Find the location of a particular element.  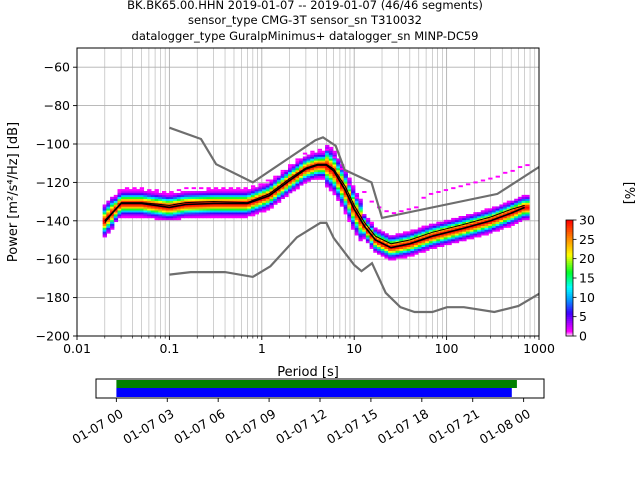

colorbar-tick-label: 25 is located at coordinates (587, 239).